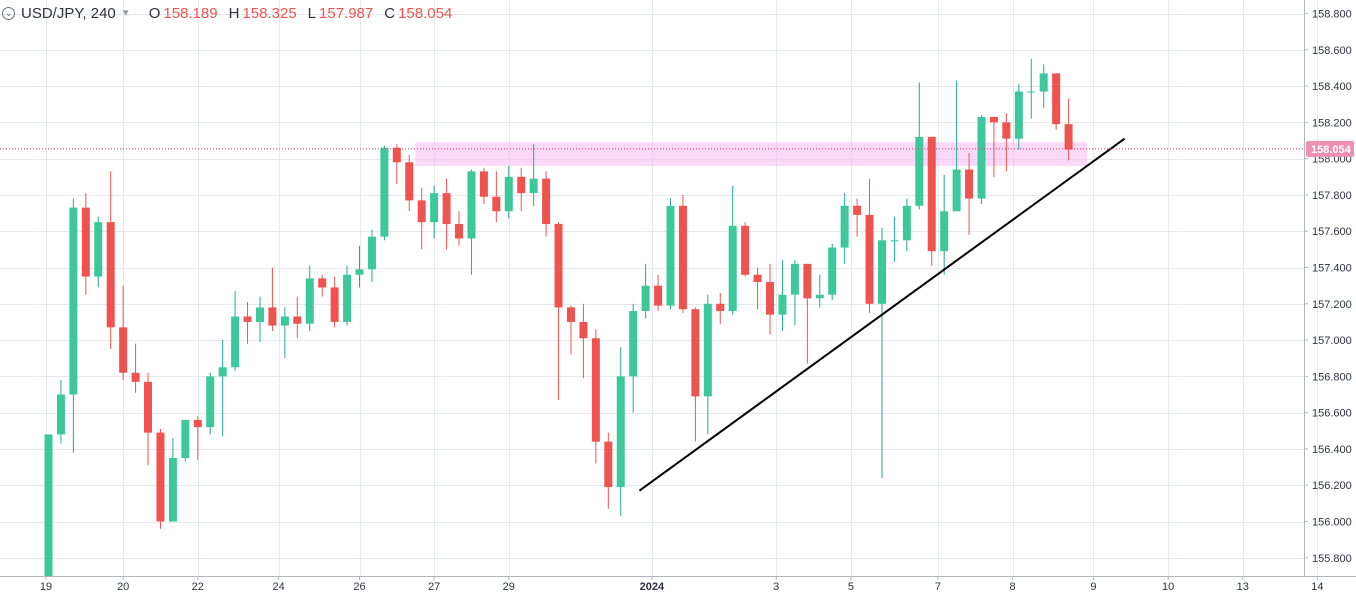 The image size is (1356, 595). I want to click on current-price-label-bg, so click(1330, 148).